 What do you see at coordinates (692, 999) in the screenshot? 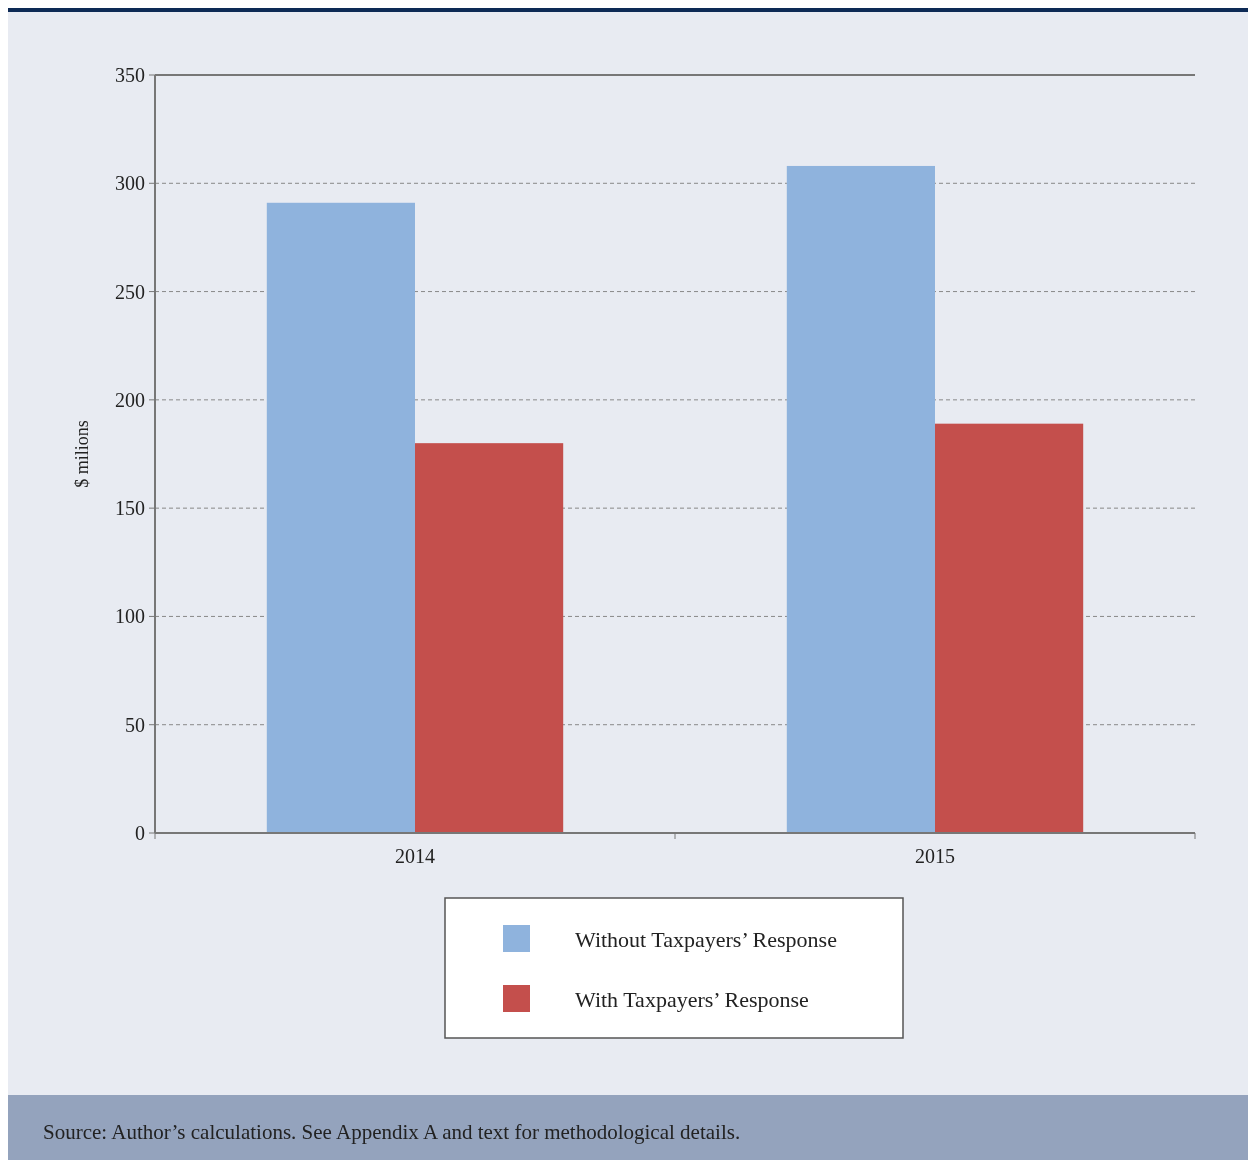
I see `legend-label: With Taxpayers’ Response` at bounding box center [692, 999].